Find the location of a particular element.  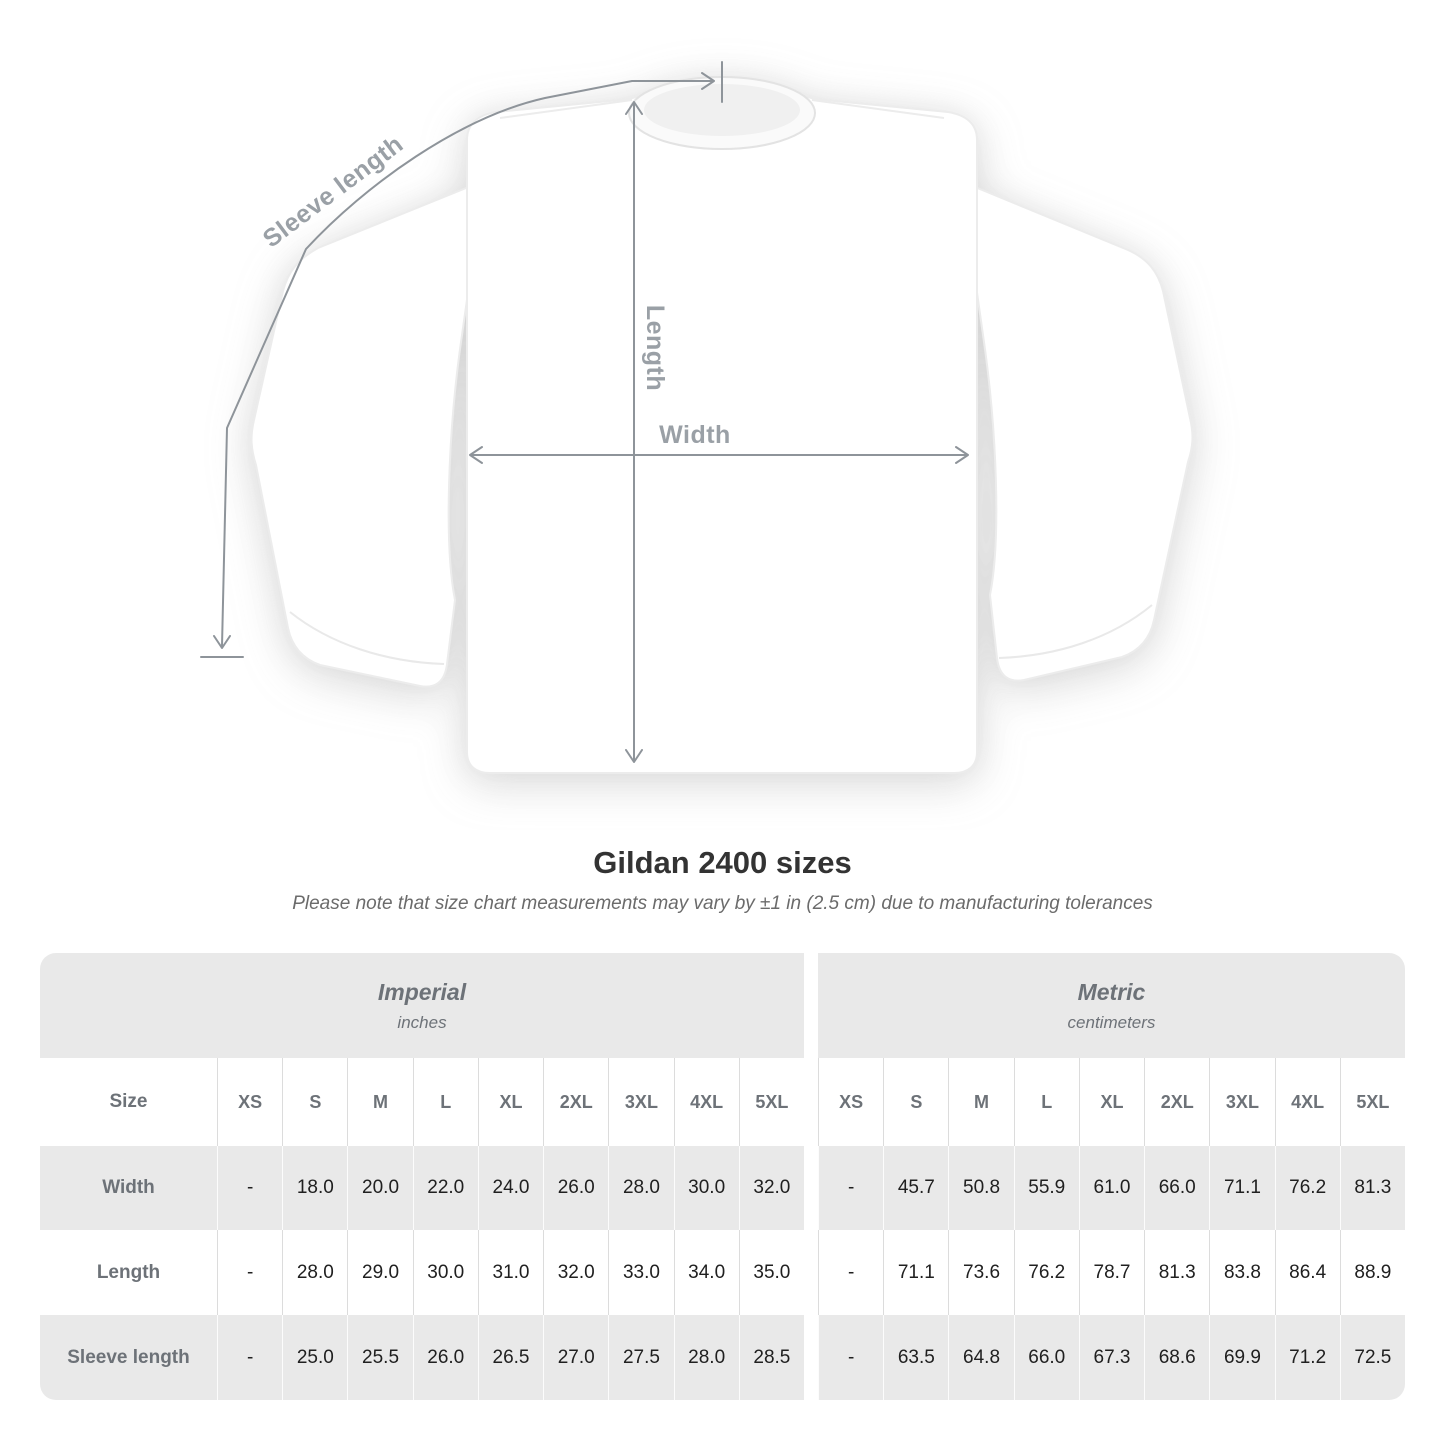

table-cell: 86.4 is located at coordinates (1307, 1272).